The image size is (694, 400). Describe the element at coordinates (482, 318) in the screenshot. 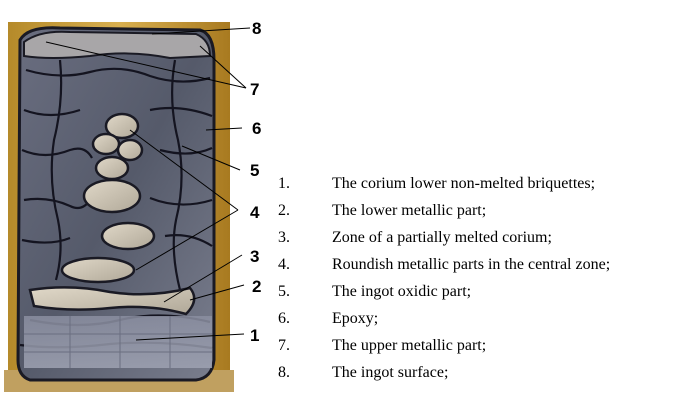

I see `legend-item: 6. Epoxy;` at that location.